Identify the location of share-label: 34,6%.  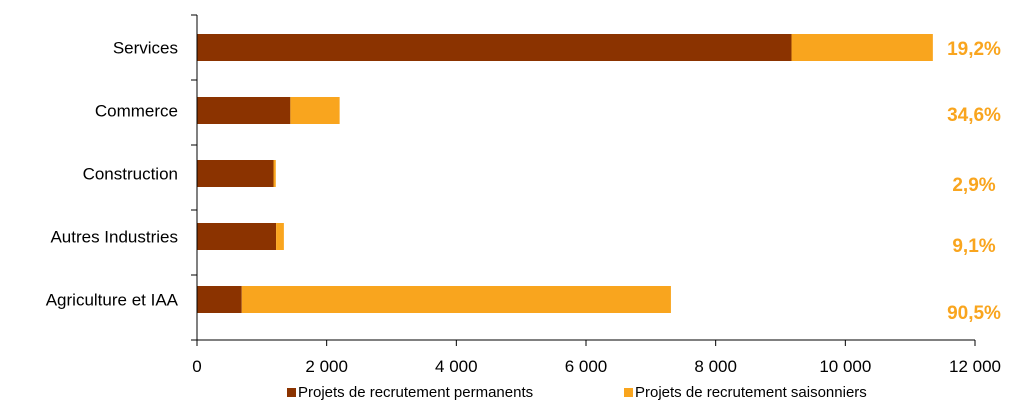
(974, 115).